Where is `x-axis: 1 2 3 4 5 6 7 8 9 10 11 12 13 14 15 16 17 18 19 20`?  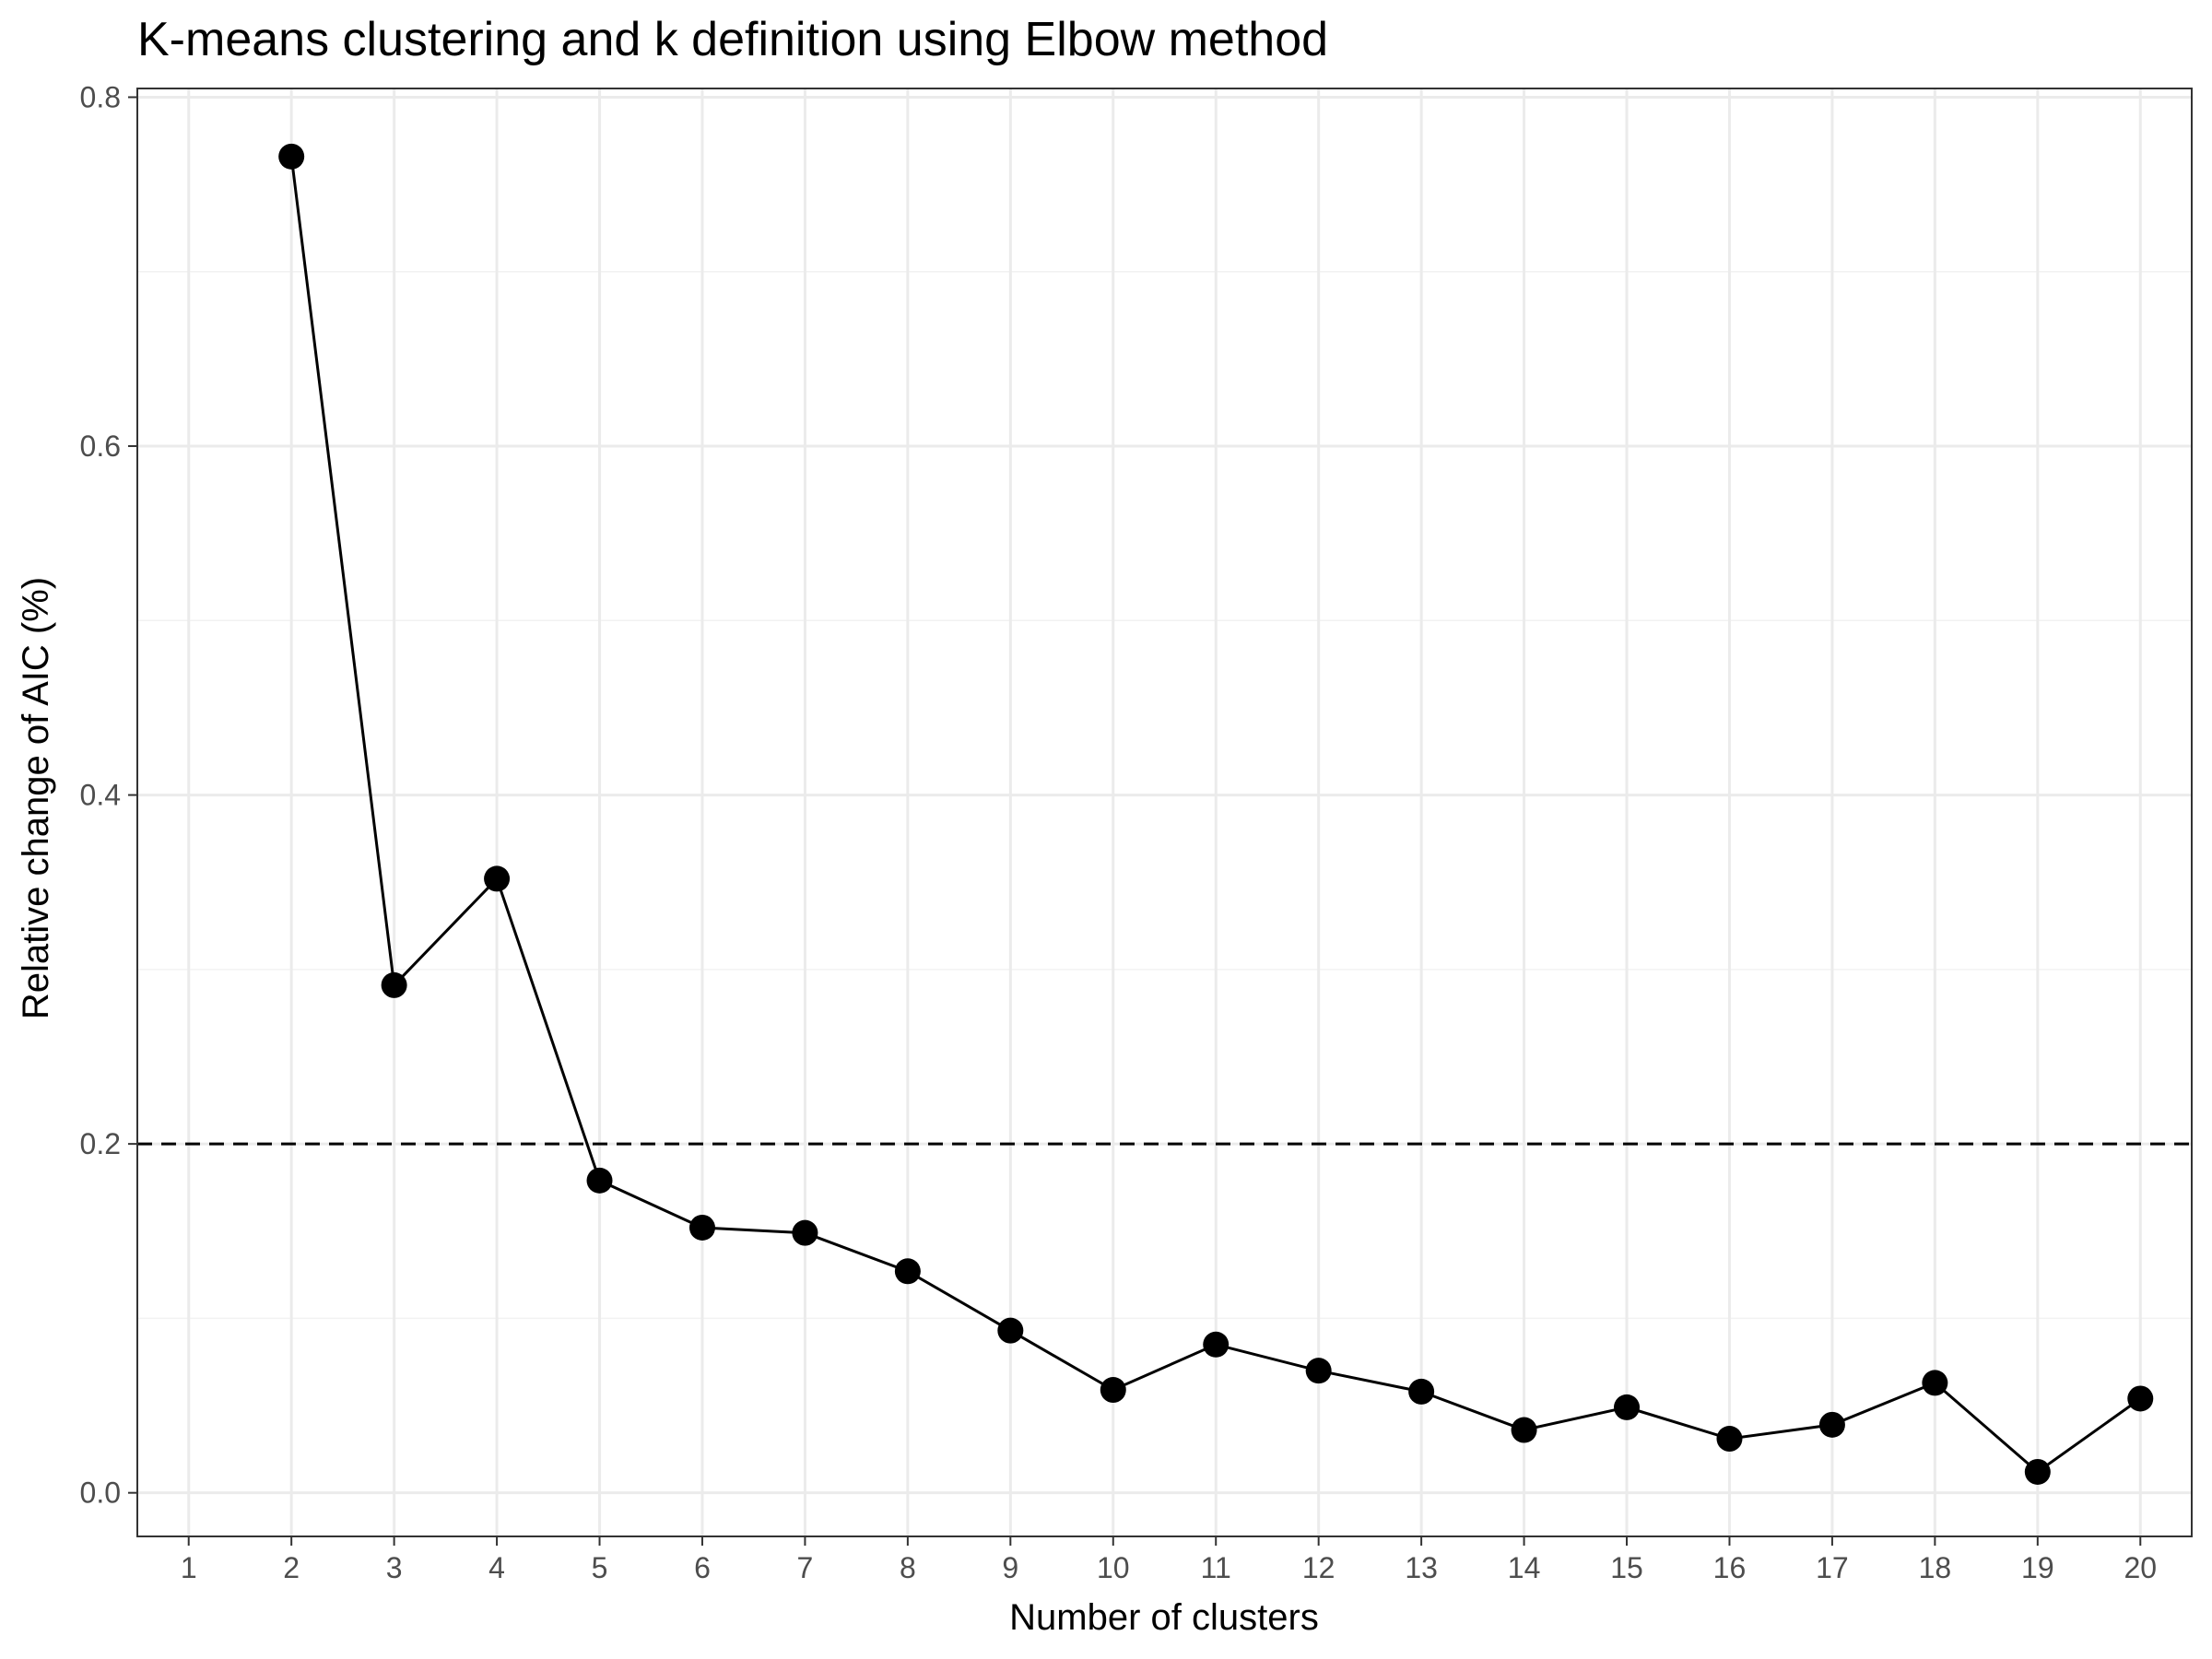
x-axis: 1 2 3 4 5 6 7 8 9 10 11 12 13 14 15 16 17 18 19 20 is located at coordinates (1169, 1560).